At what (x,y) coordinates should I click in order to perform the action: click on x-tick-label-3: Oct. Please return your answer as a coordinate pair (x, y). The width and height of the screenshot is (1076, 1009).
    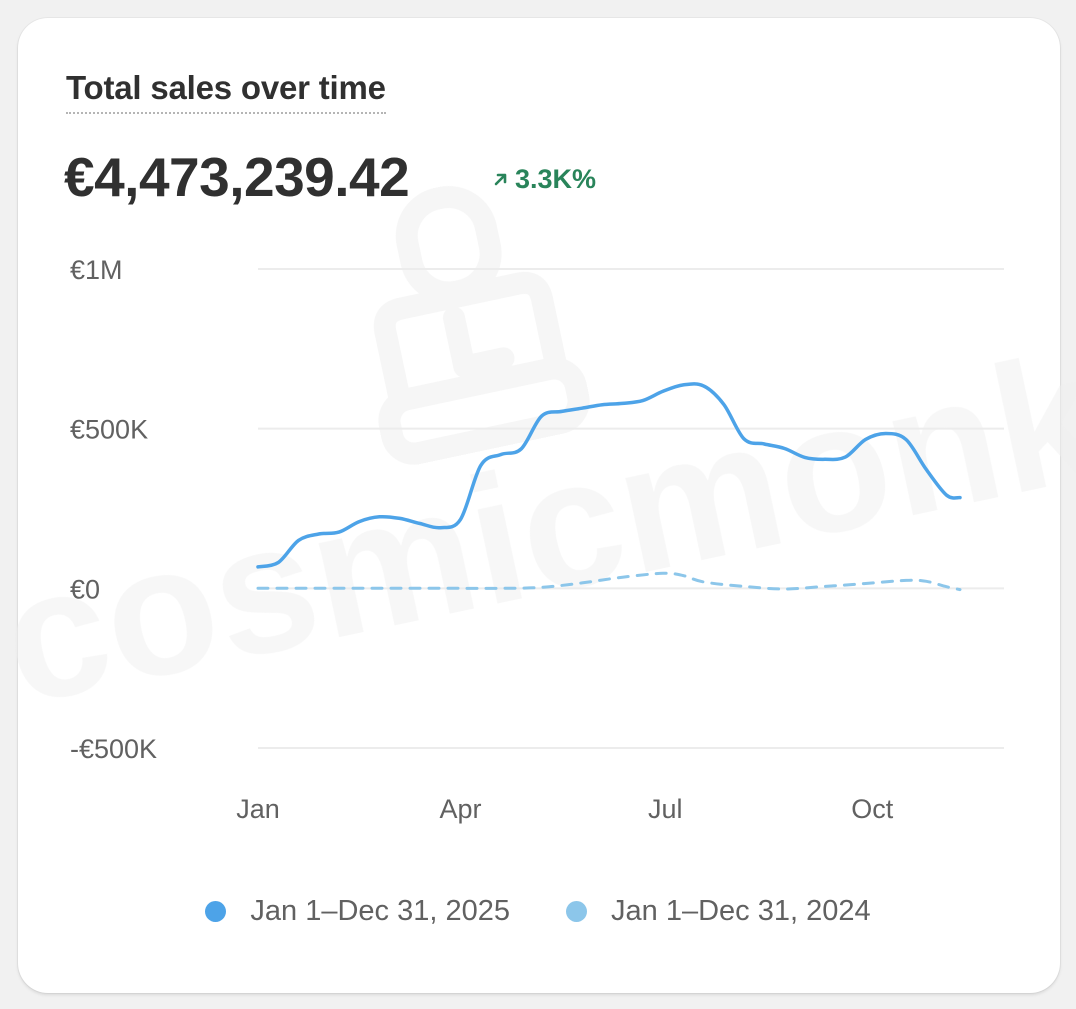
    Looking at the image, I should click on (872, 809).